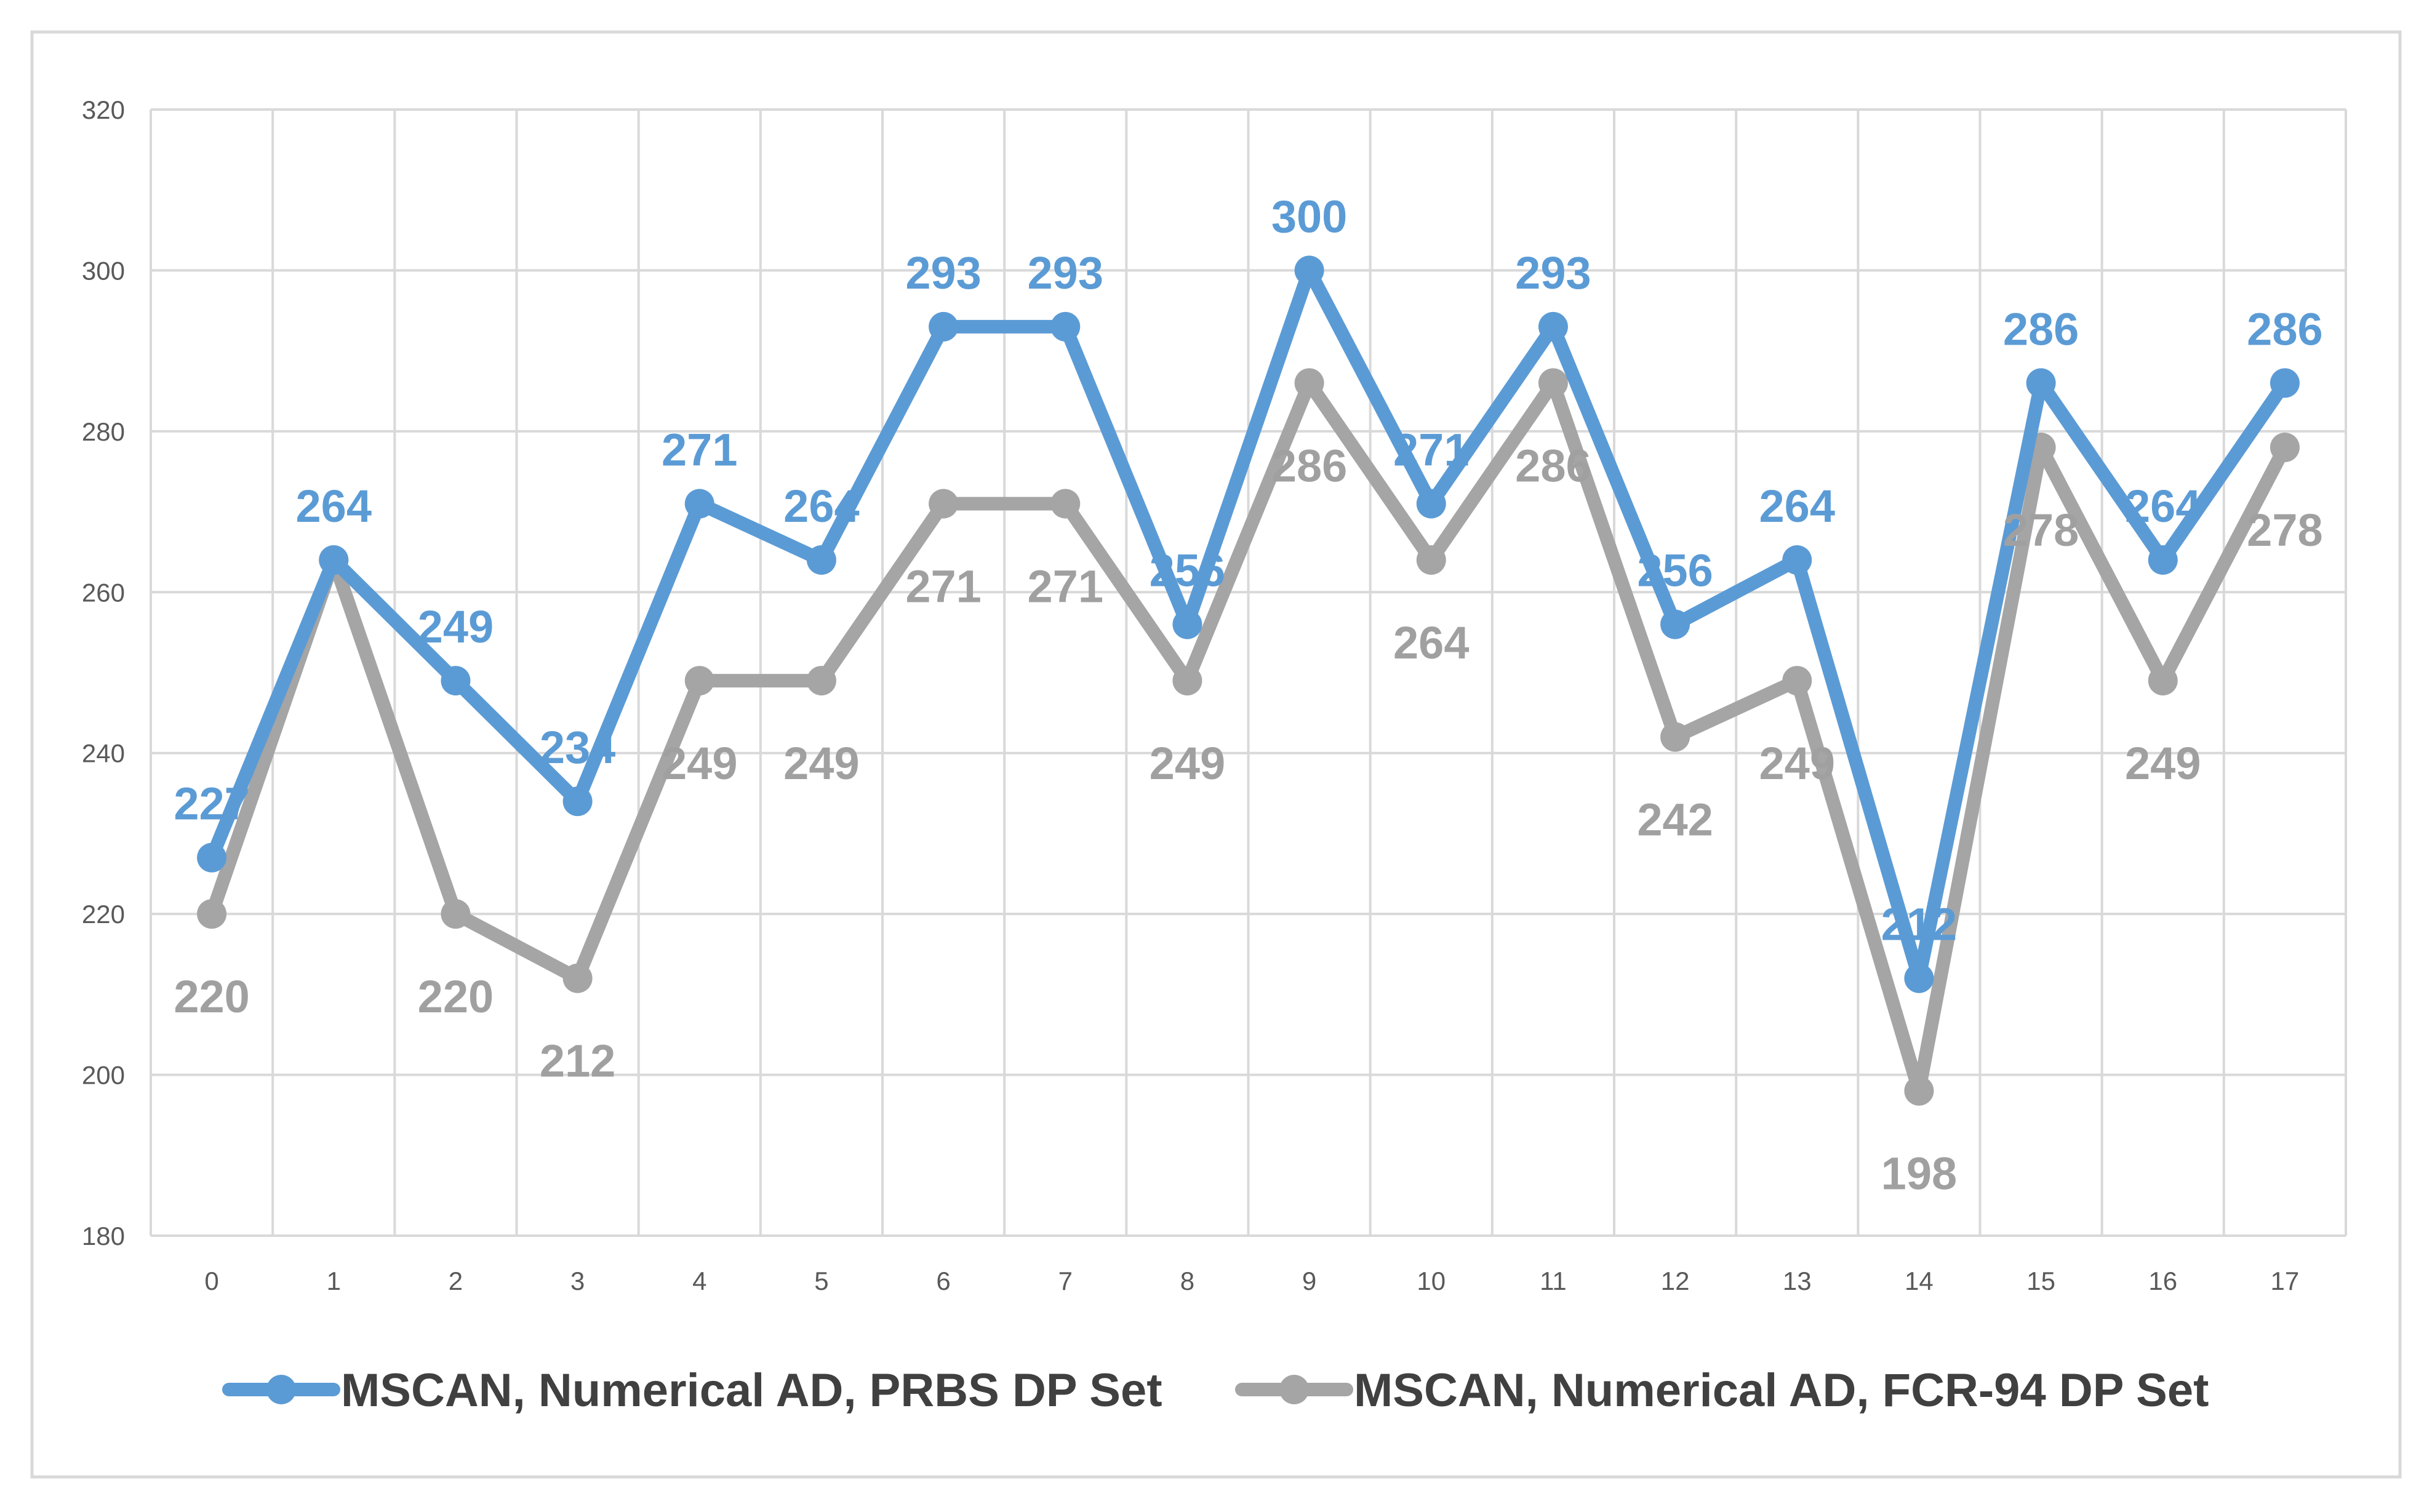 The width and height of the screenshot is (2432, 1512). What do you see at coordinates (103, 270) in the screenshot?
I see `y-tick-label: 300` at bounding box center [103, 270].